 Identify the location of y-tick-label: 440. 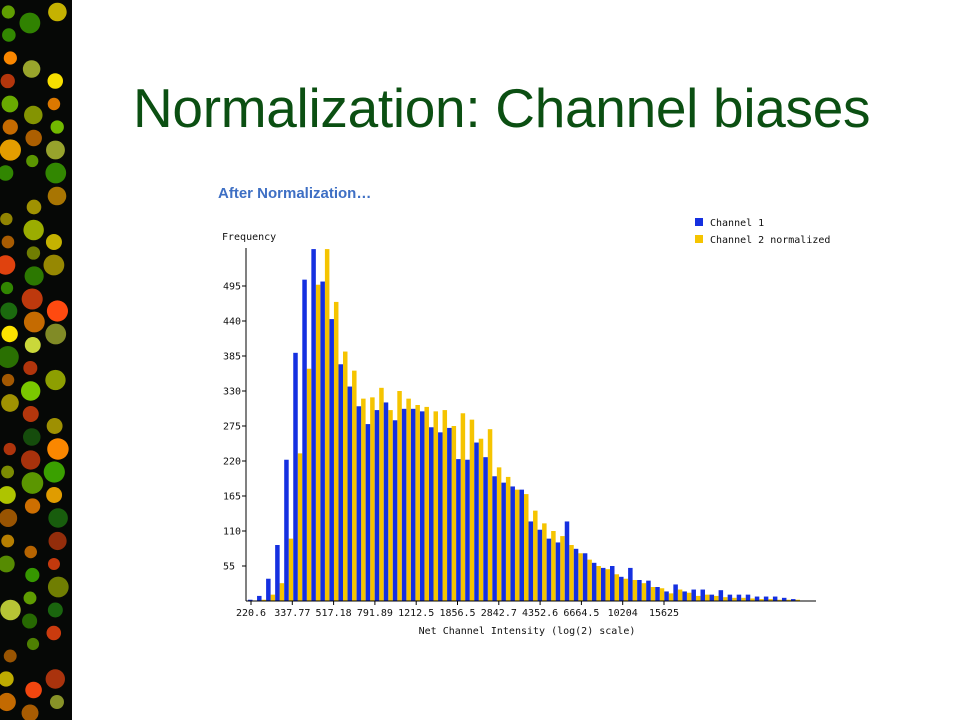
(232, 322).